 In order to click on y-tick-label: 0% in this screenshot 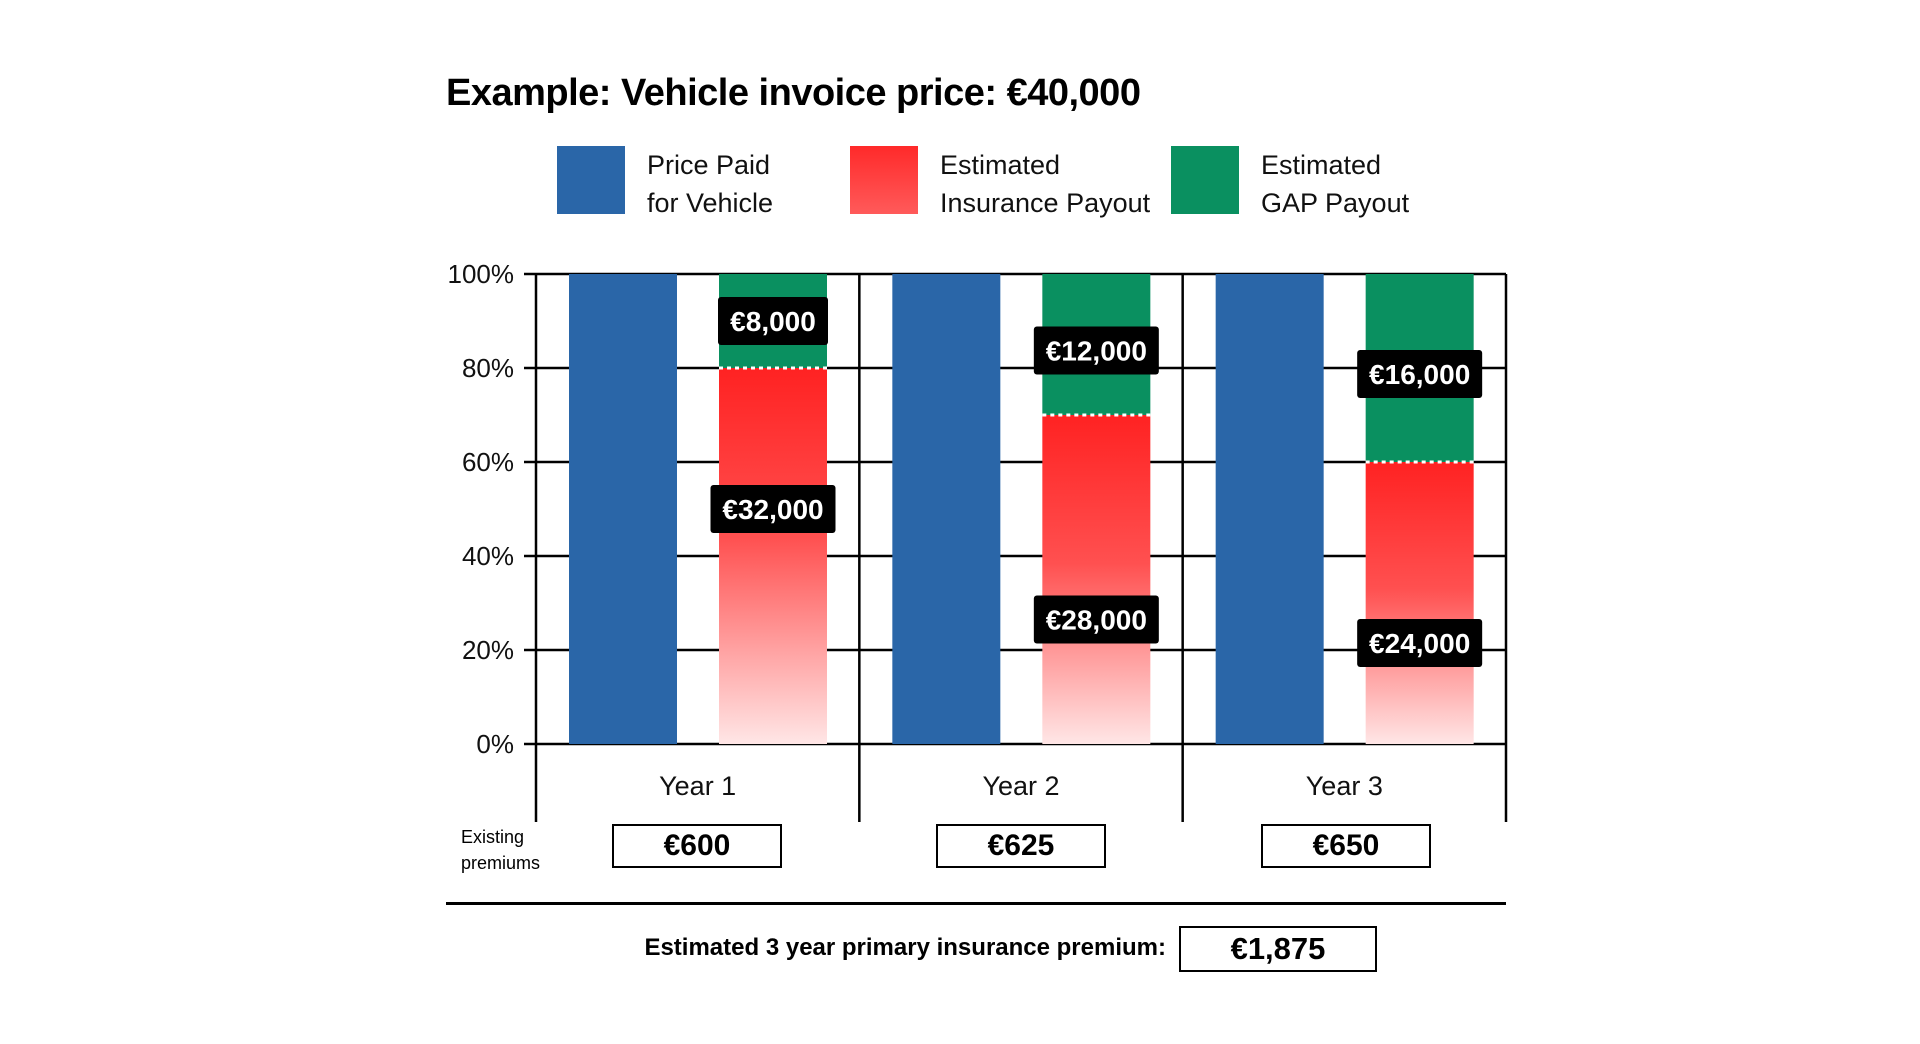, I will do `click(495, 744)`.